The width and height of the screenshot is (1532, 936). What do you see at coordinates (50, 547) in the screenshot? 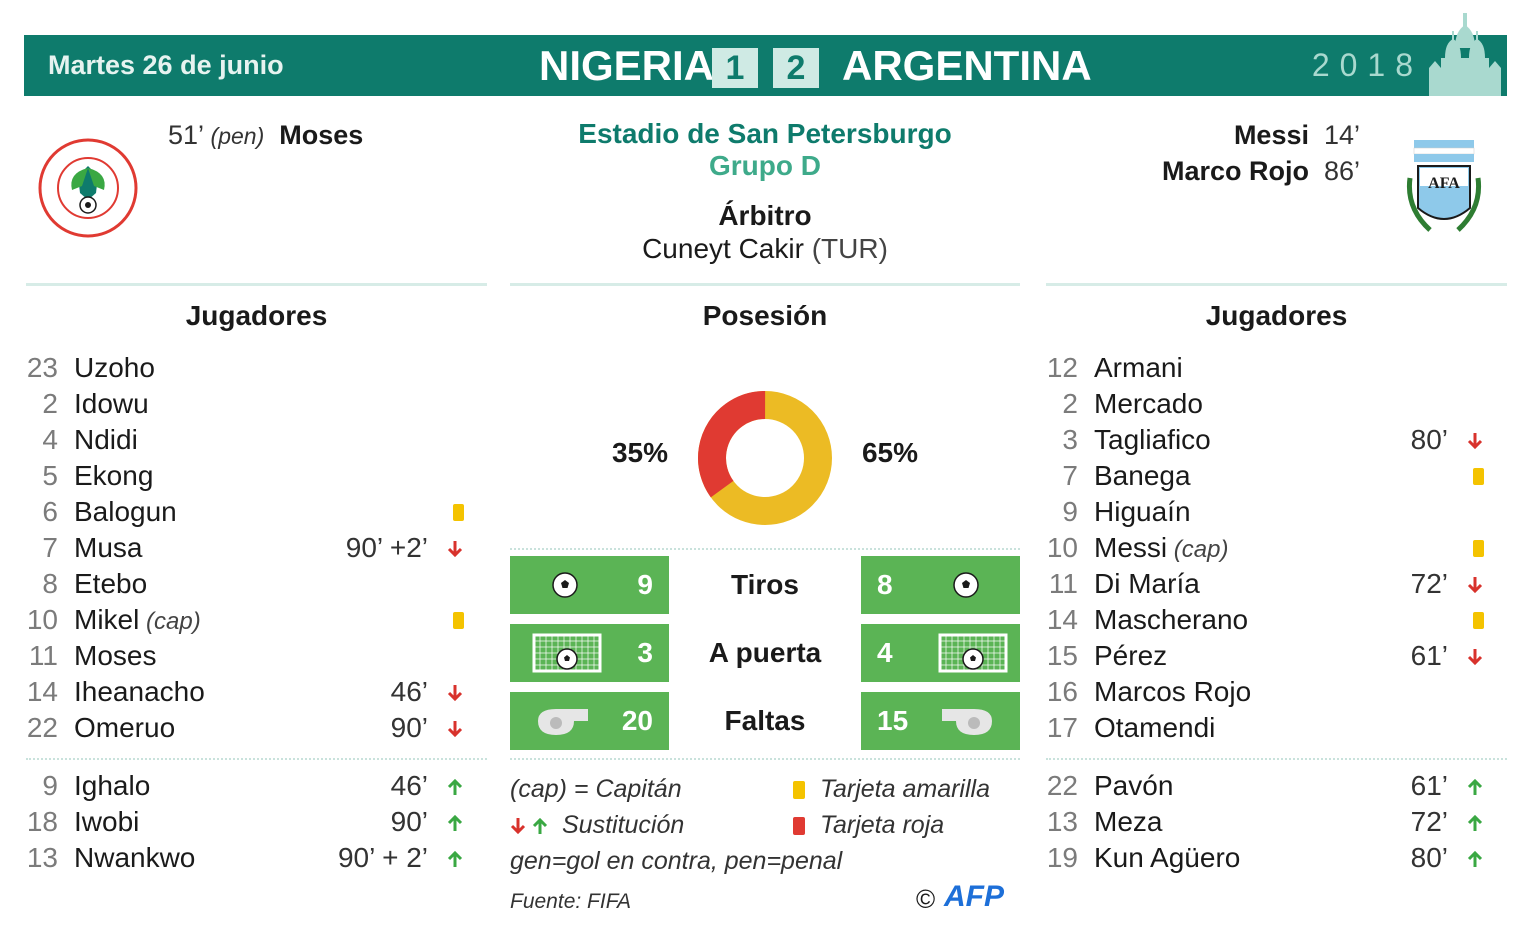
I see `player-number: 7` at bounding box center [50, 547].